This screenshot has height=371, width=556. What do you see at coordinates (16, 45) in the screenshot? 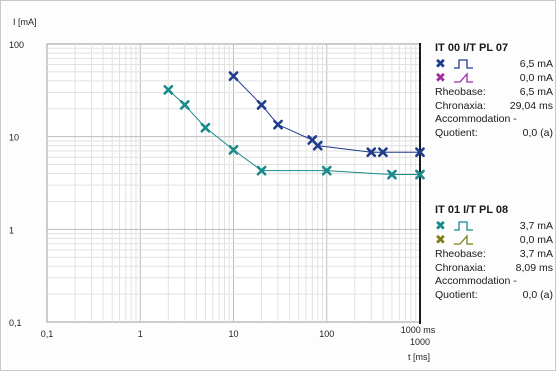
I see `y-tick-label: 100` at bounding box center [16, 45].